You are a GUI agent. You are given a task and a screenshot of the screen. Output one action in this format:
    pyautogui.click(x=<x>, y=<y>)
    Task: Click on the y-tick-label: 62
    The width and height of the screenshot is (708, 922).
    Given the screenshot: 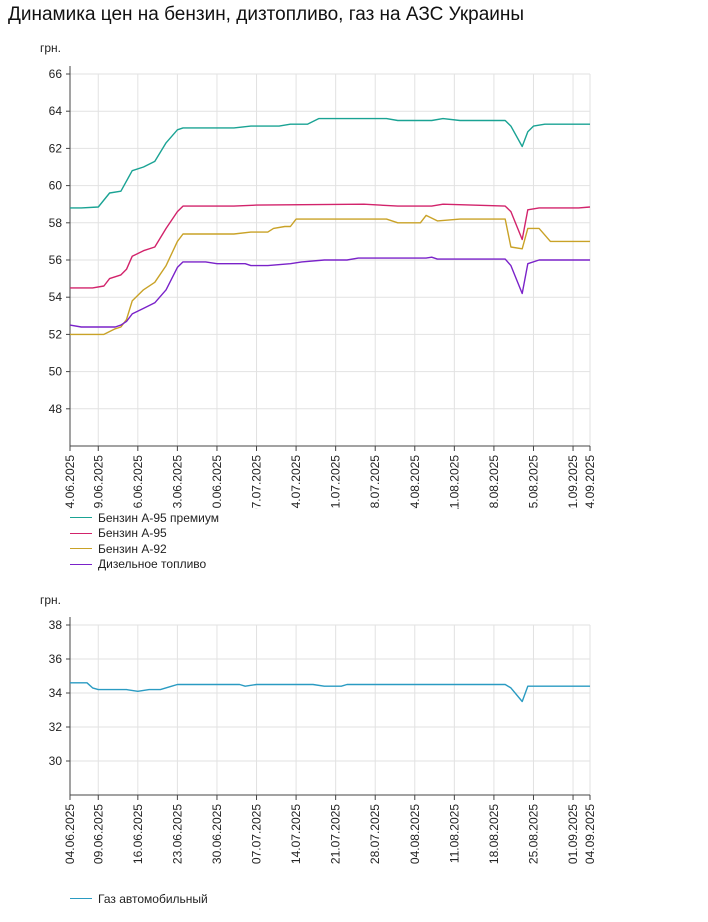 What is the action you would take?
    pyautogui.click(x=56, y=148)
    